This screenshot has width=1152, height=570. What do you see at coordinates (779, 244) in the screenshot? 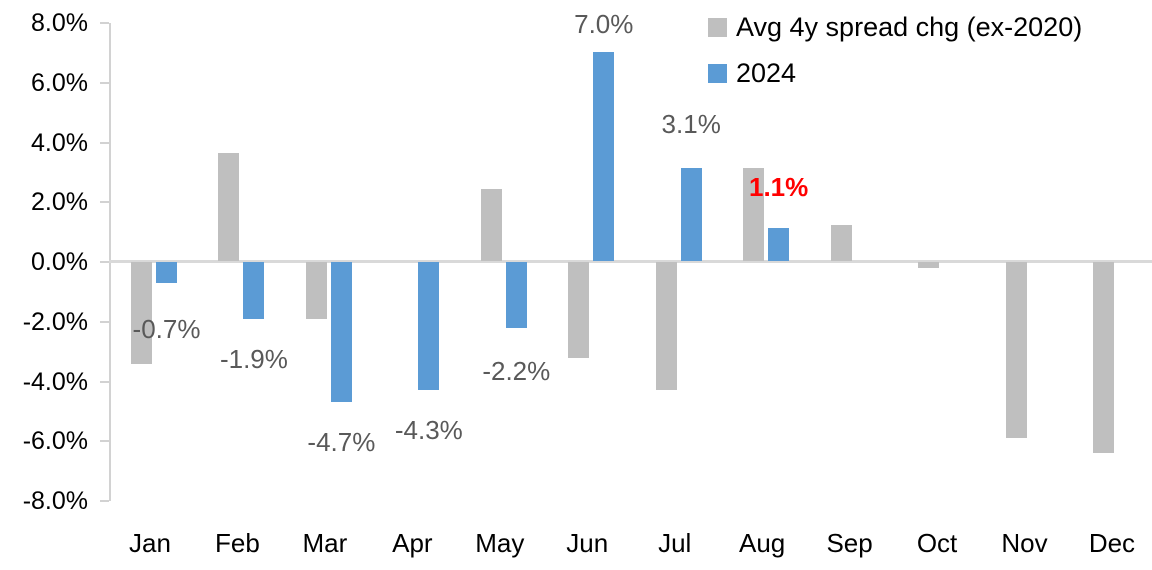
I see `bar-2024-aug` at bounding box center [779, 244].